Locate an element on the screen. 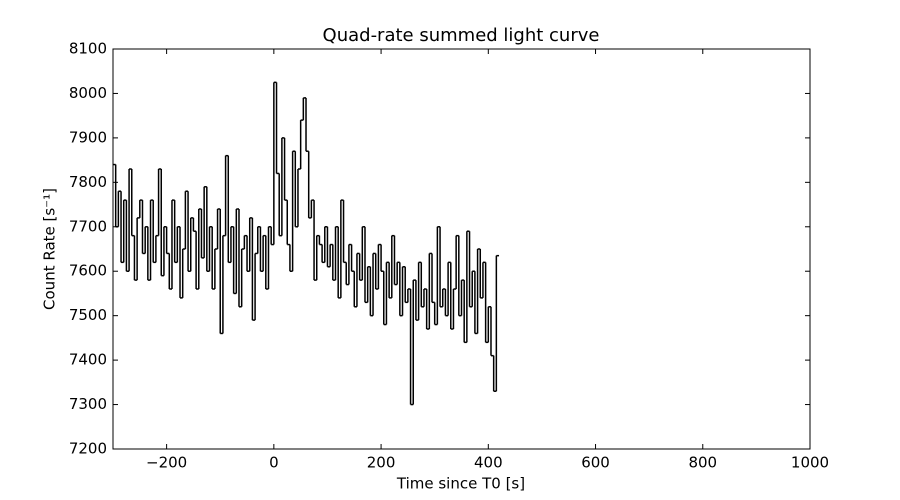  y-tick-label: 8000 is located at coordinates (88, 93).